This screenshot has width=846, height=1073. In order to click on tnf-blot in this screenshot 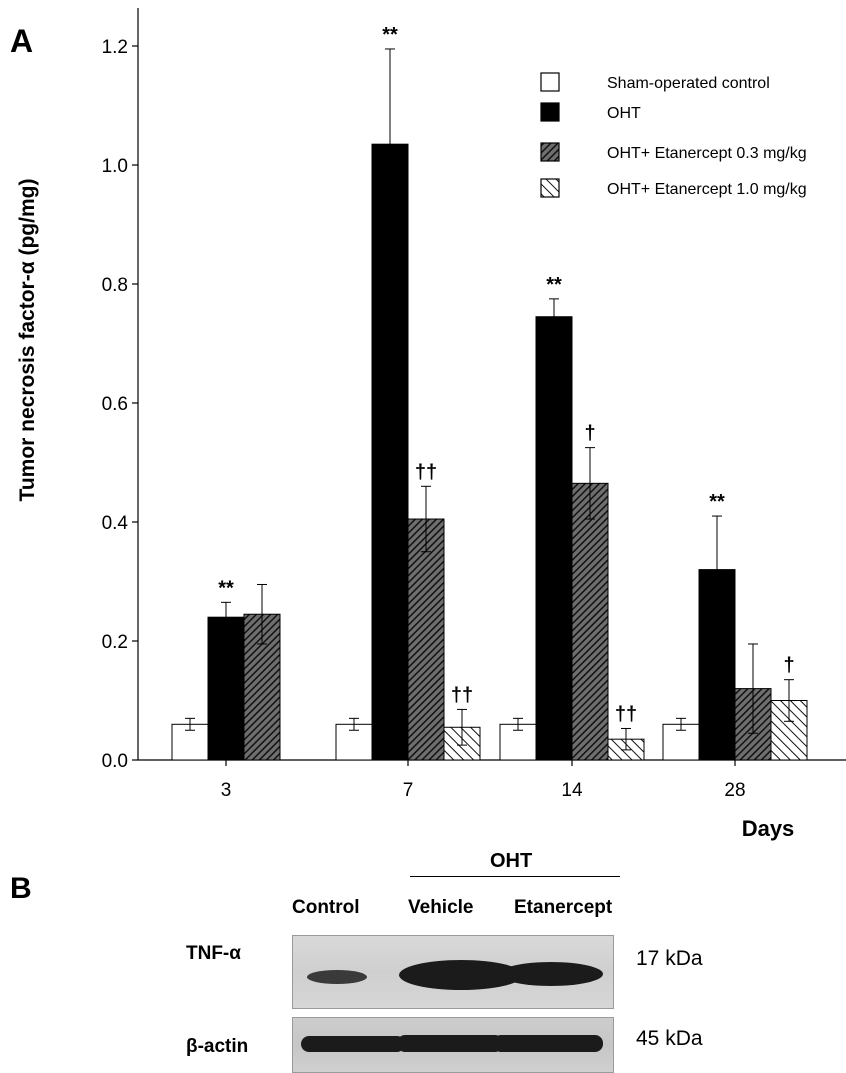, I will do `click(453, 972)`.